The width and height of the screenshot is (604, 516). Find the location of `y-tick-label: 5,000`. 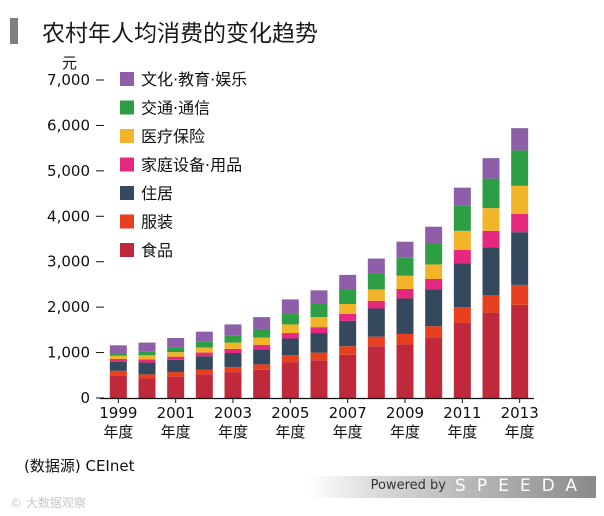

y-tick-label: 5,000 is located at coordinates (68, 171).